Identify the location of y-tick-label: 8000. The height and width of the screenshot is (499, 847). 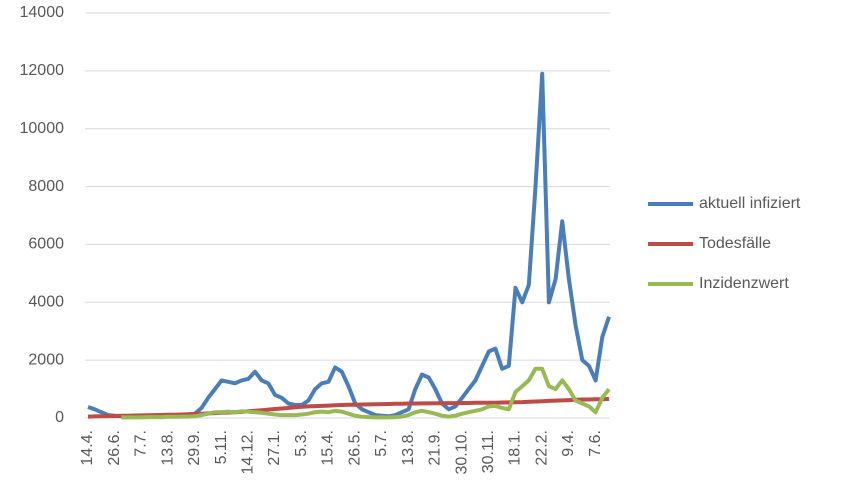
(46, 186).